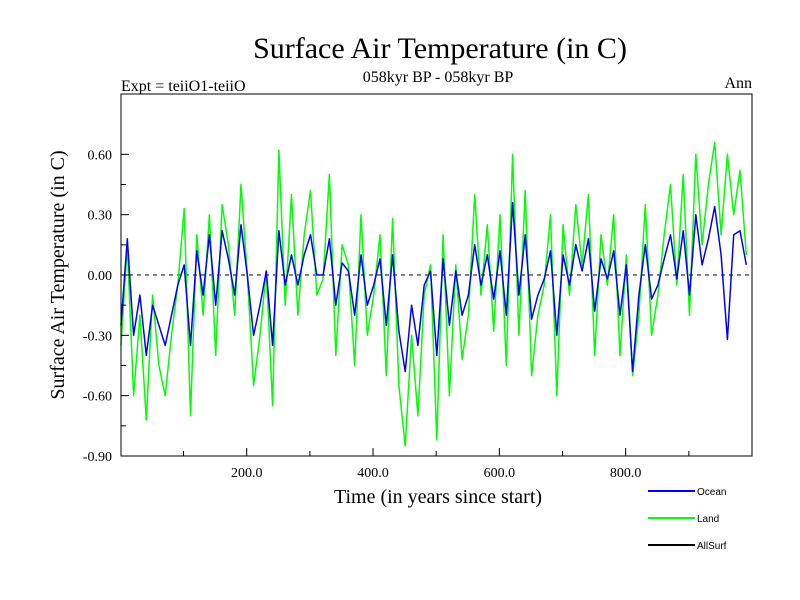  What do you see at coordinates (500, 473) in the screenshot?
I see `x-tick-label: 600.0` at bounding box center [500, 473].